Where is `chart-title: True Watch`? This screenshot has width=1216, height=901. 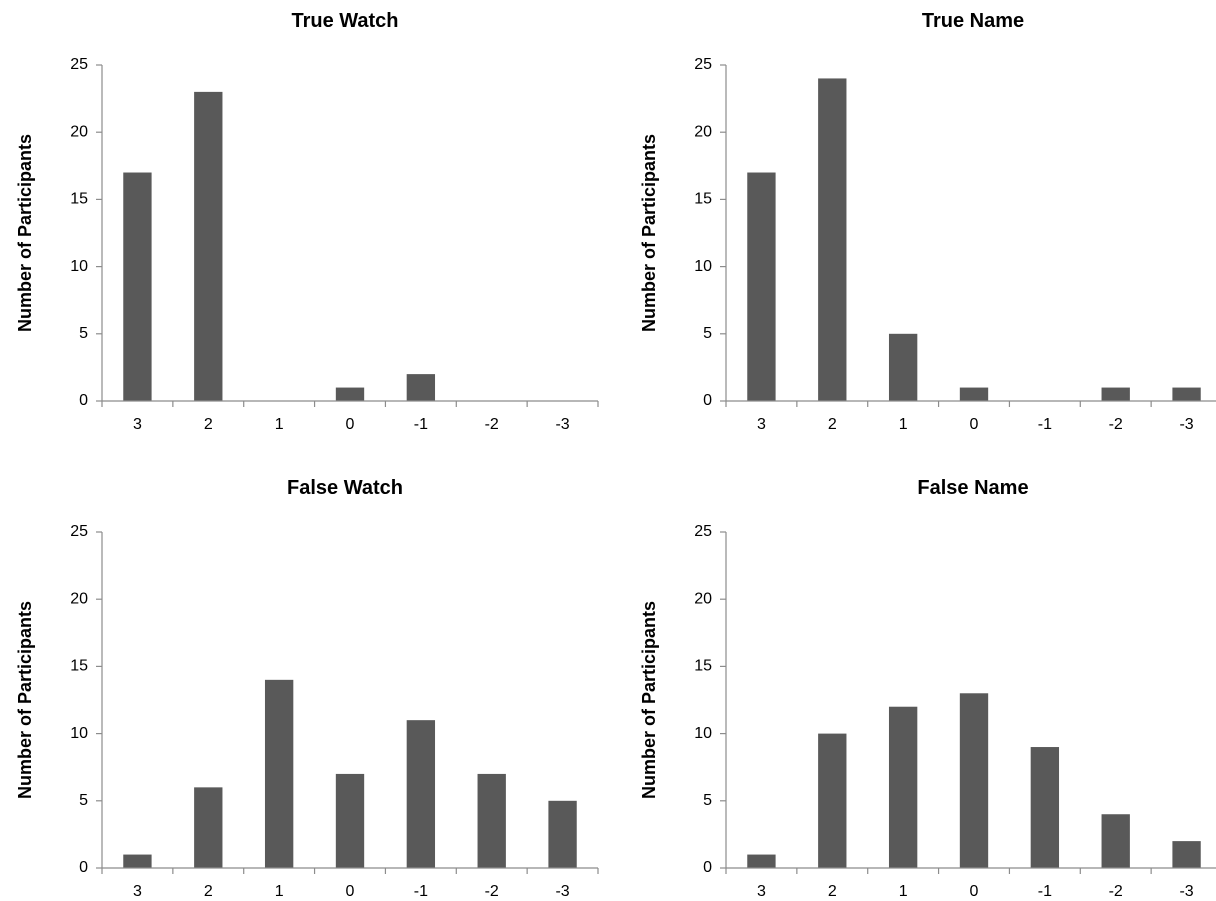
chart-title: True Watch is located at coordinates (344, 21).